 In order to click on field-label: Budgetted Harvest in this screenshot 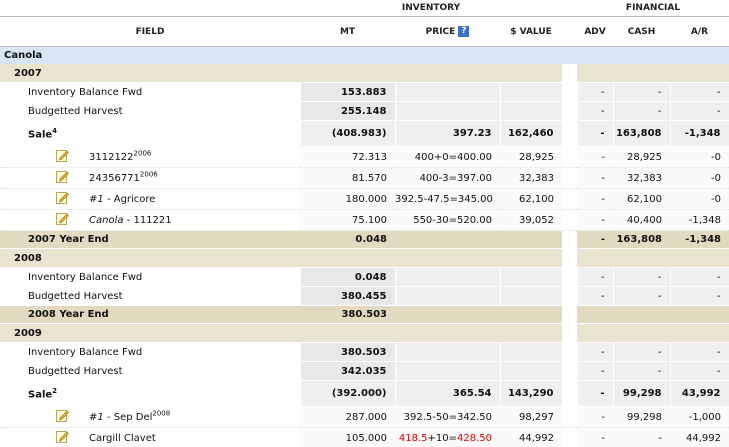, I will do `click(75, 371)`.